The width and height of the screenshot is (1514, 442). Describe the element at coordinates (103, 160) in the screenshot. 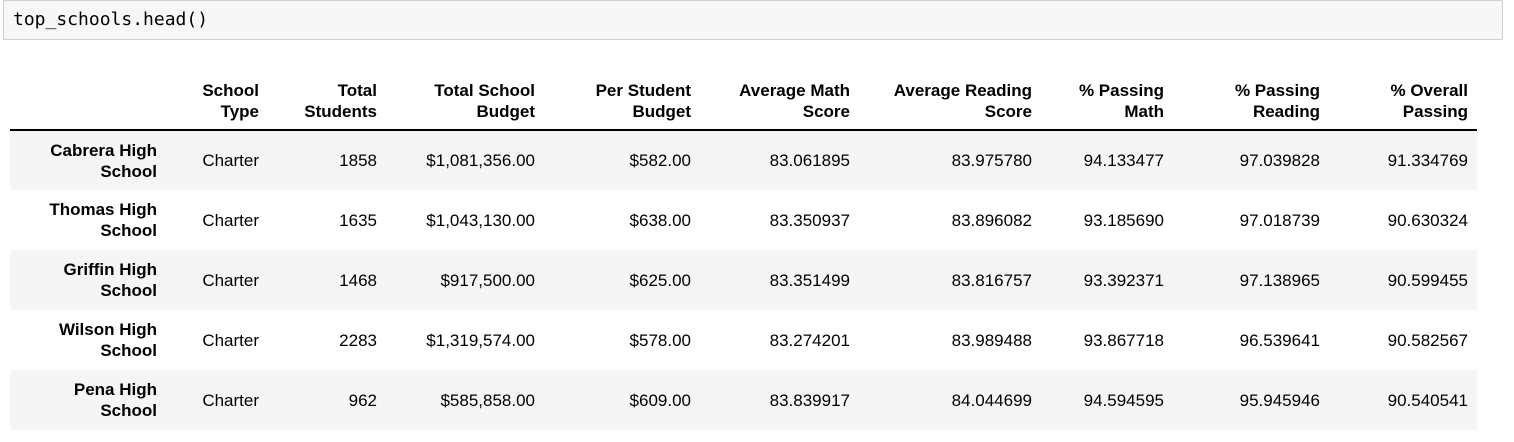

I see `row-index-label: Cabrera High School` at that location.